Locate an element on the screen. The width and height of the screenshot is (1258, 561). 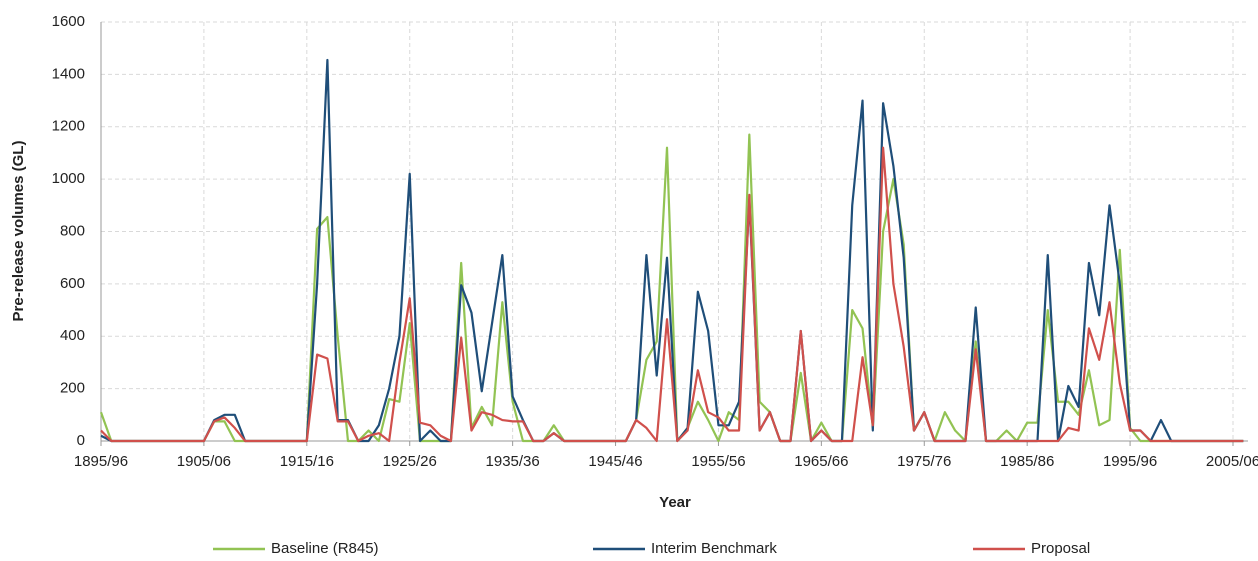
y-tick-label: 1600 is located at coordinates (68, 21).